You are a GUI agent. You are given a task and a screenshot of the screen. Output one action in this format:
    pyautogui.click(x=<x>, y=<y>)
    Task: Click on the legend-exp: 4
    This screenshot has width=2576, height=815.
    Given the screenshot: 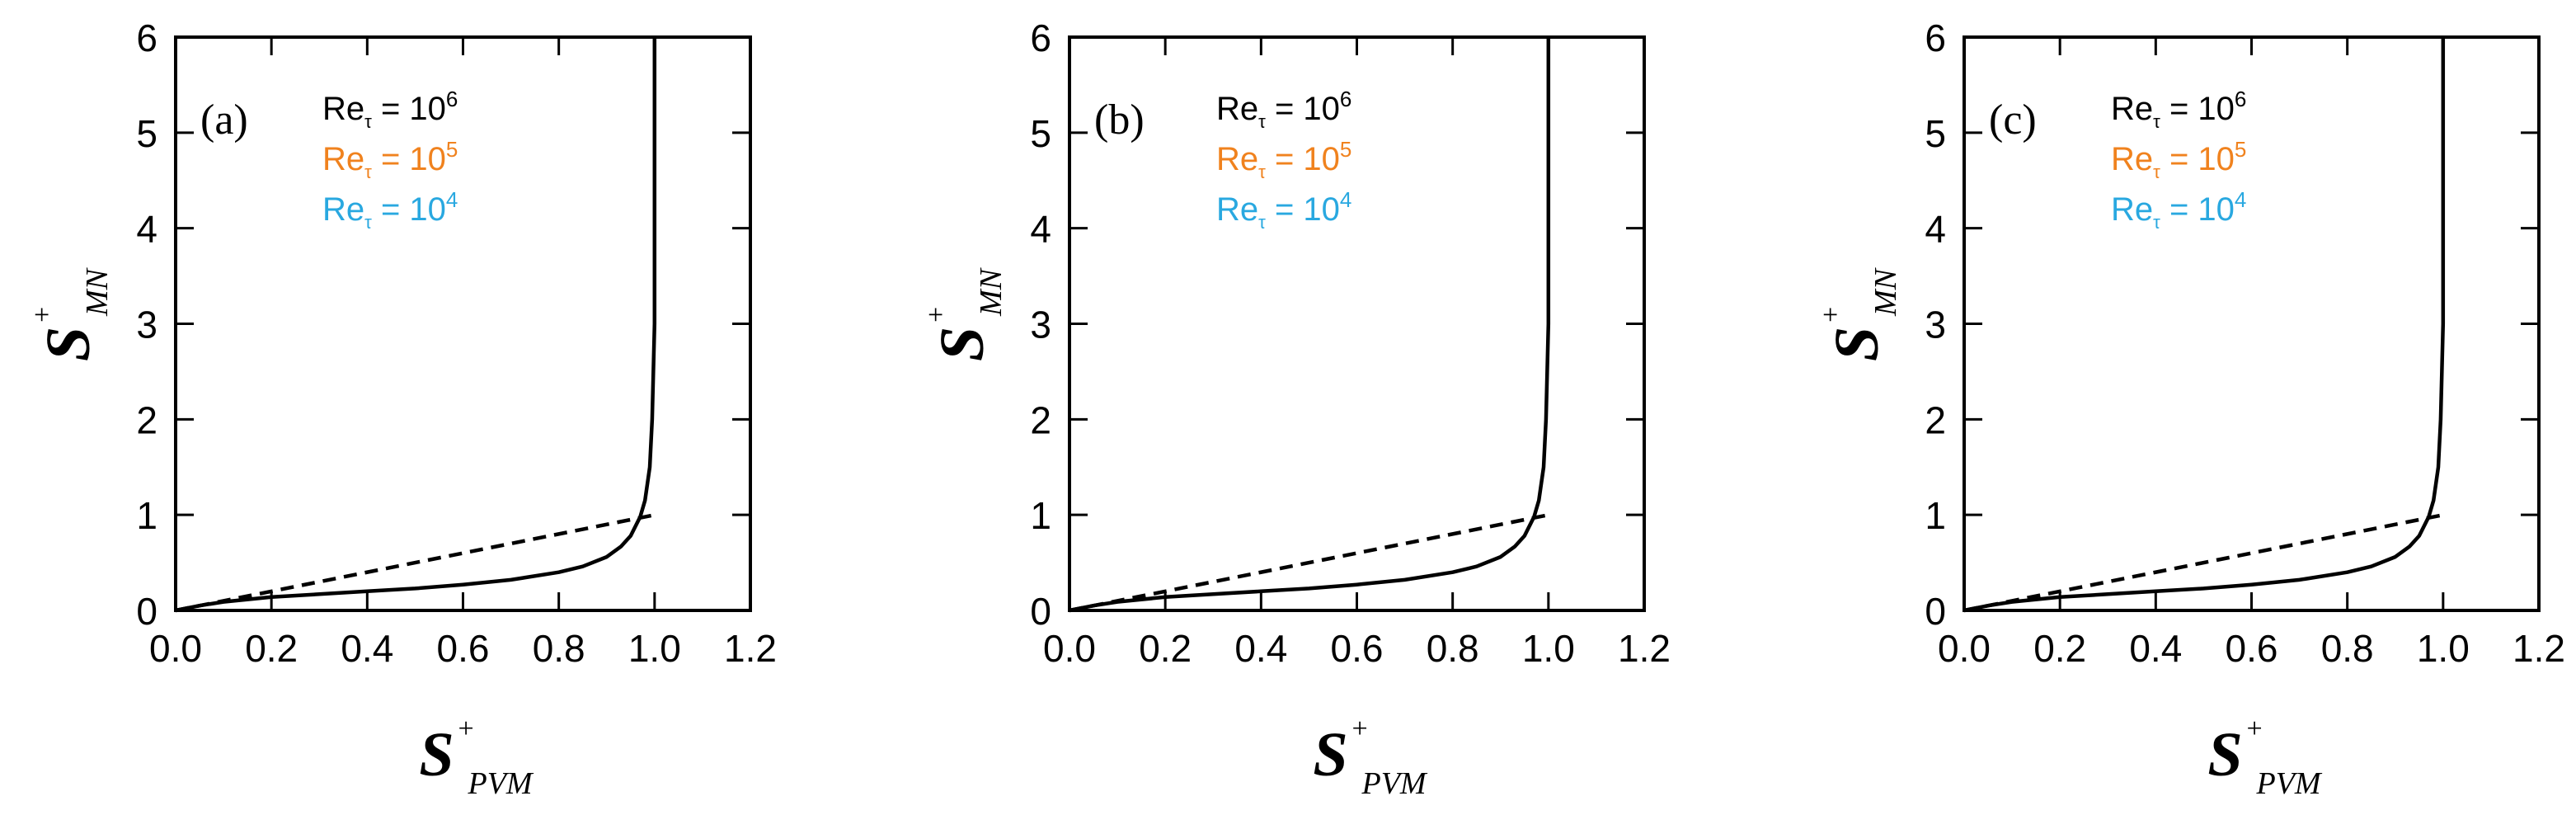 What is the action you would take?
    pyautogui.click(x=2240, y=200)
    